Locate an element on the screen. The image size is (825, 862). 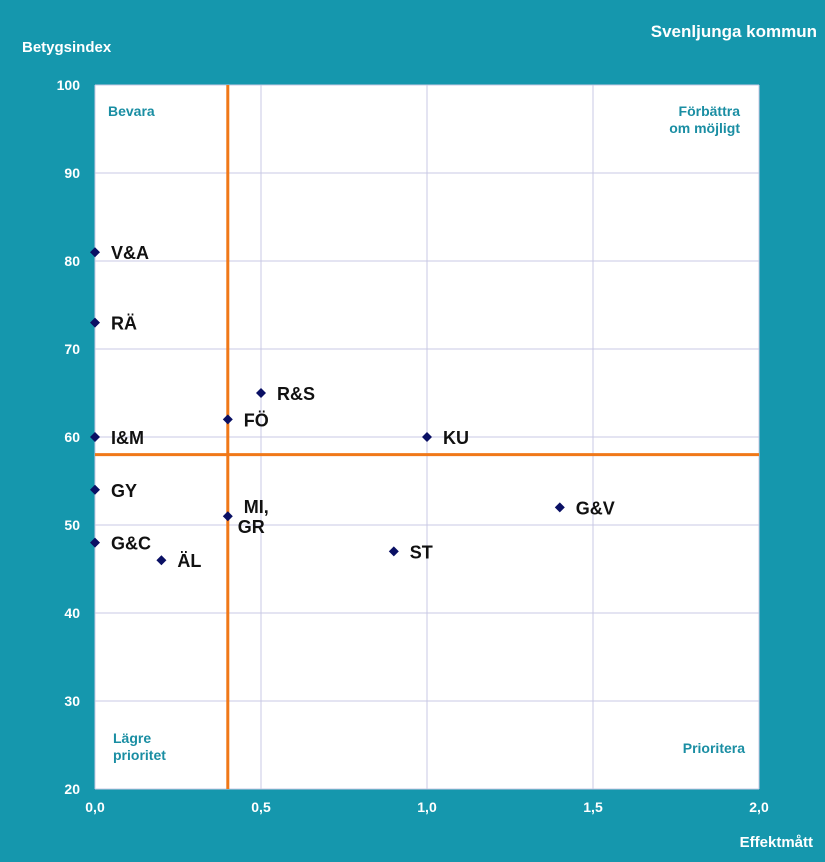
data-point-label: G&V is located at coordinates (595, 508).